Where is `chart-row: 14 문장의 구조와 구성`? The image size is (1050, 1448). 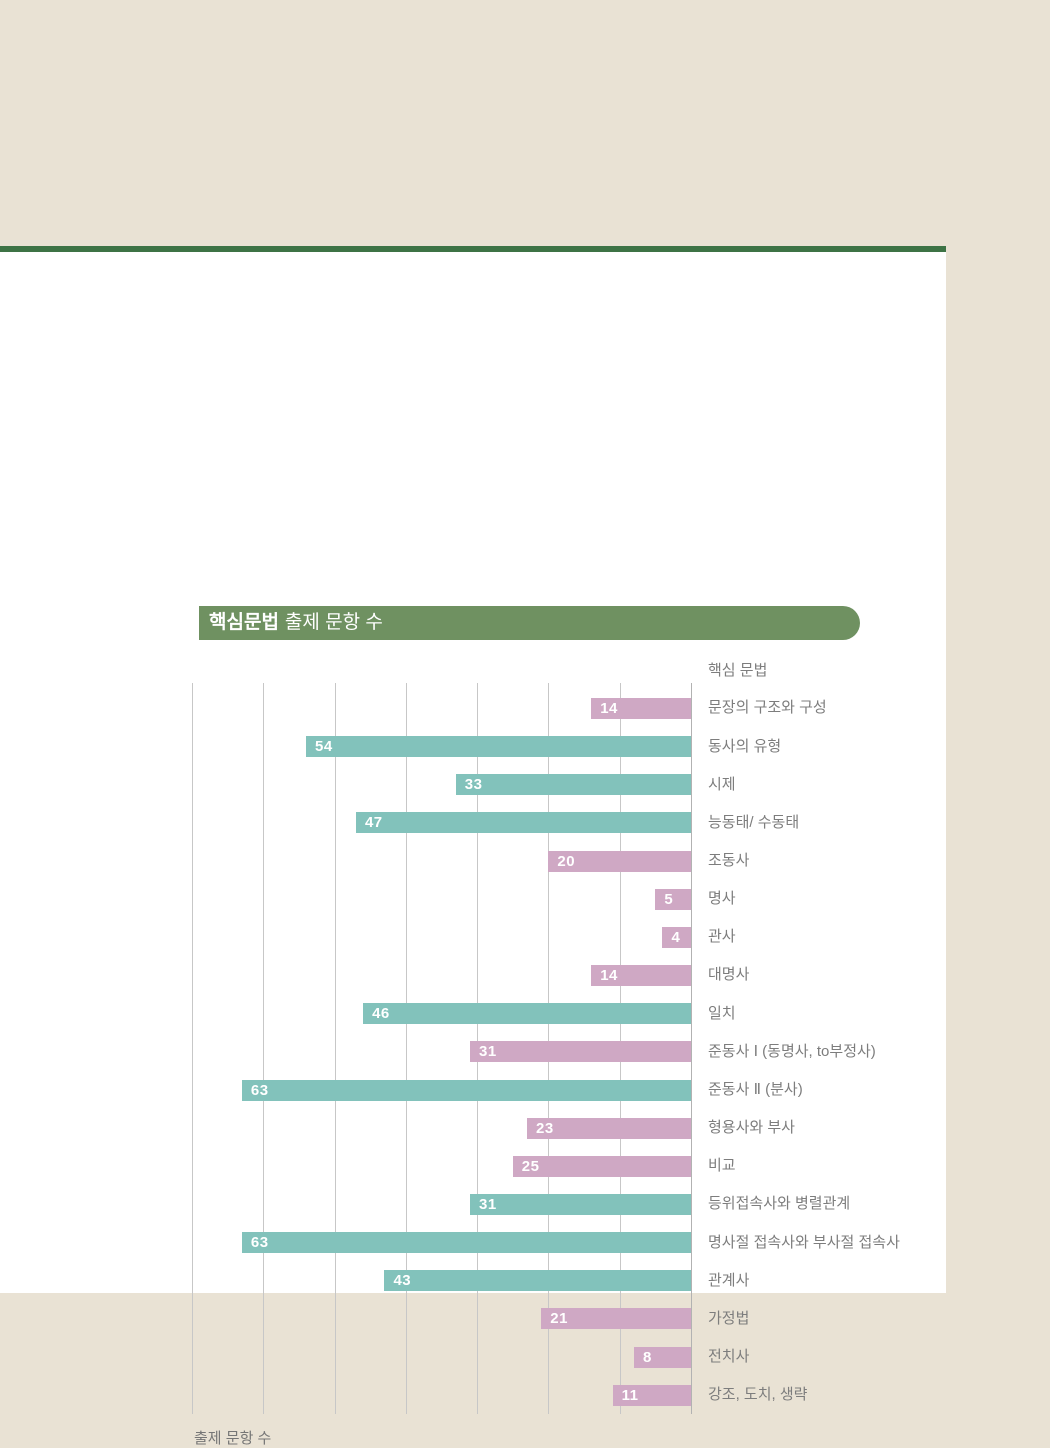 chart-row: 14 문장의 구조와 구성 is located at coordinates (525, 708).